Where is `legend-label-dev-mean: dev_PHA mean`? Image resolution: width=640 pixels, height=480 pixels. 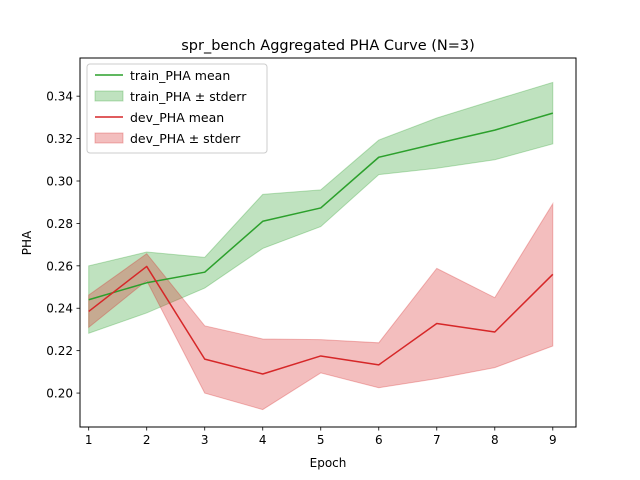
legend-label-dev-mean: dev_PHA mean is located at coordinates (177, 117).